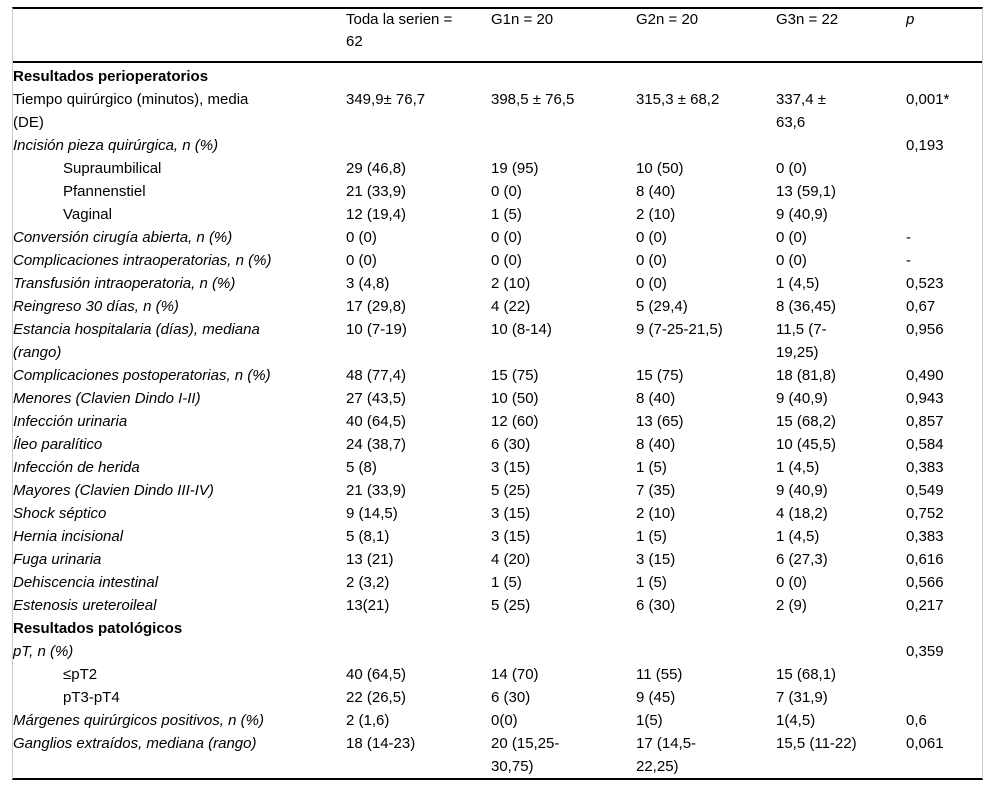  Describe the element at coordinates (662, 306) in the screenshot. I see `cell-value: 5 (29,4)` at that location.